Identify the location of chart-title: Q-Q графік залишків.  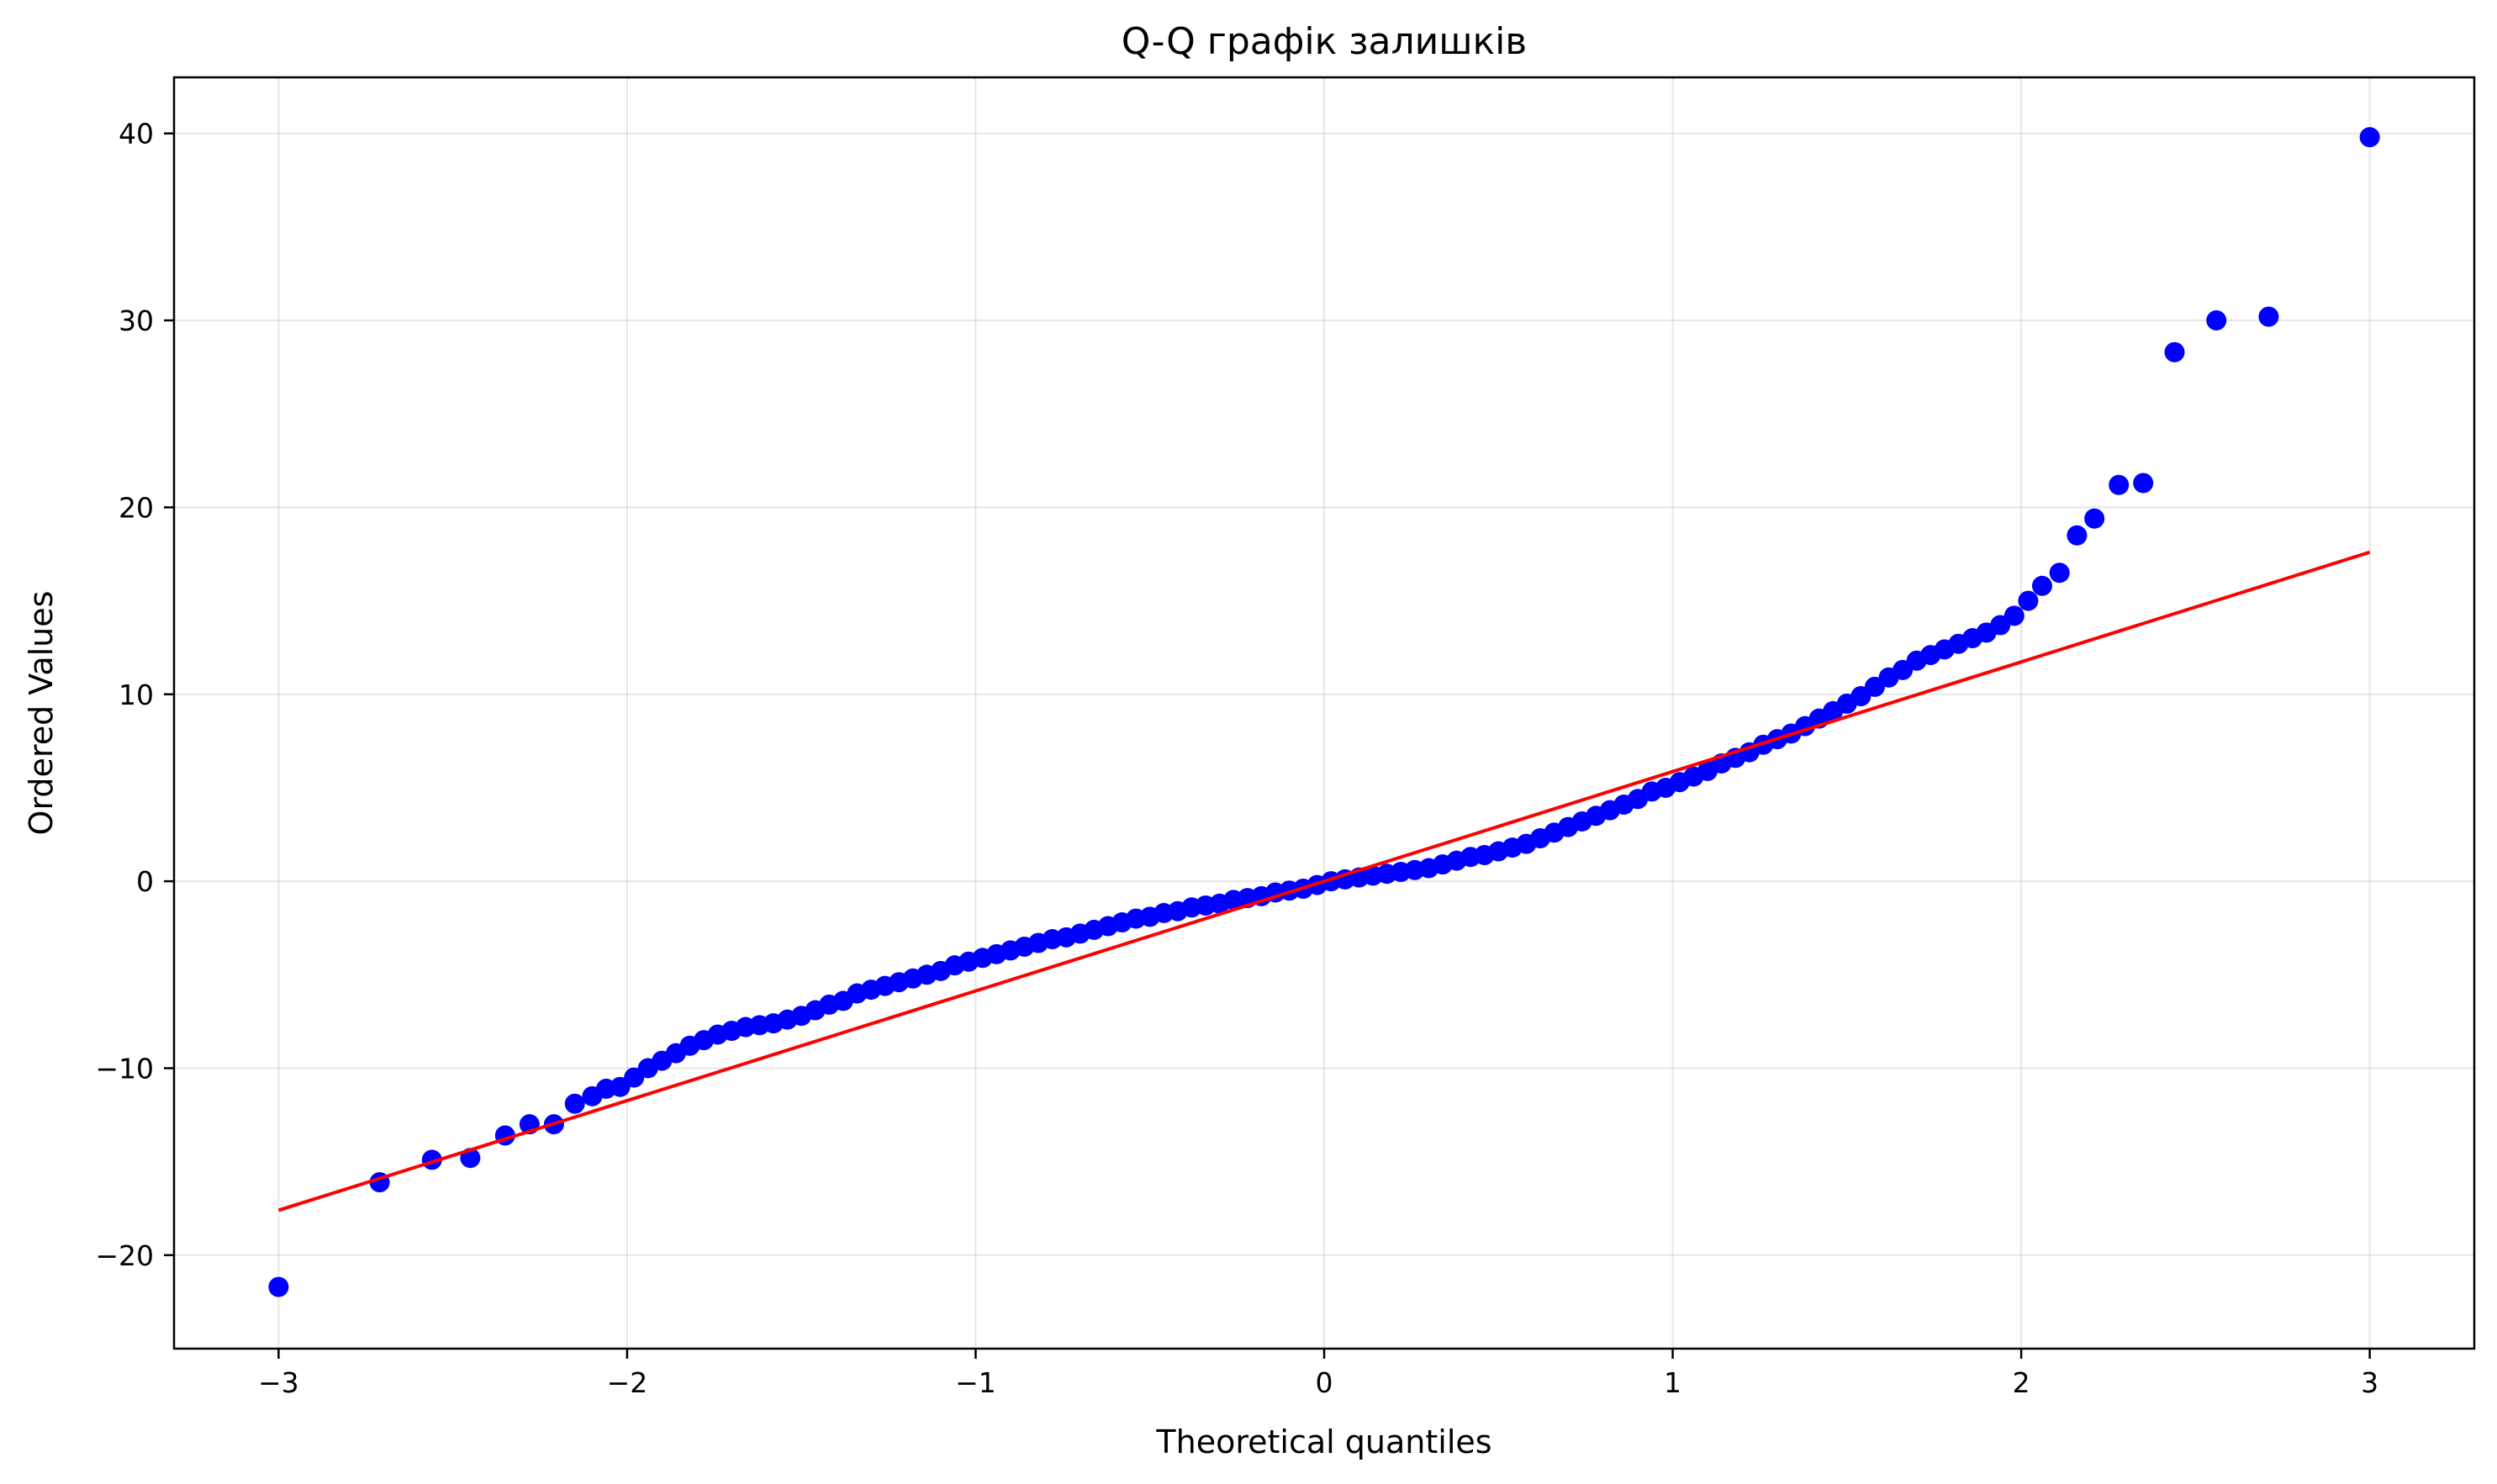
(1324, 41).